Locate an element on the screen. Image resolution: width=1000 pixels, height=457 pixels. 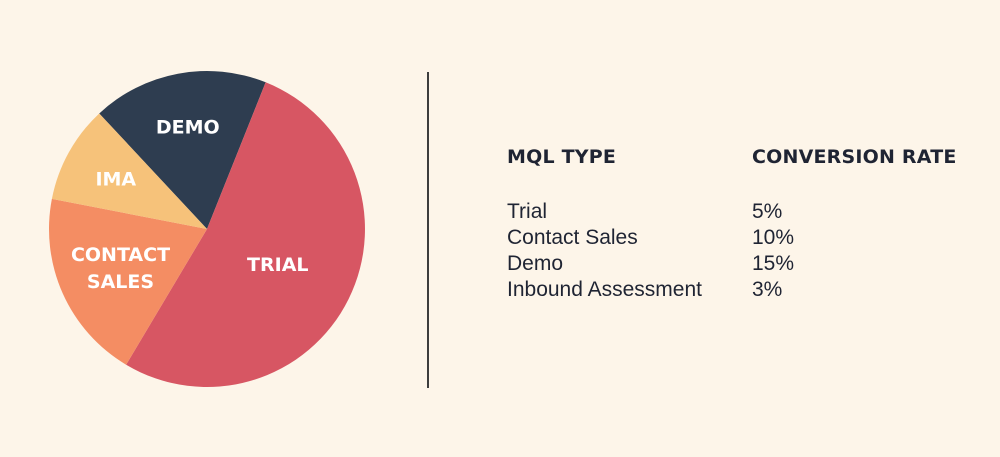
pie-slice-ima is located at coordinates (129, 171).